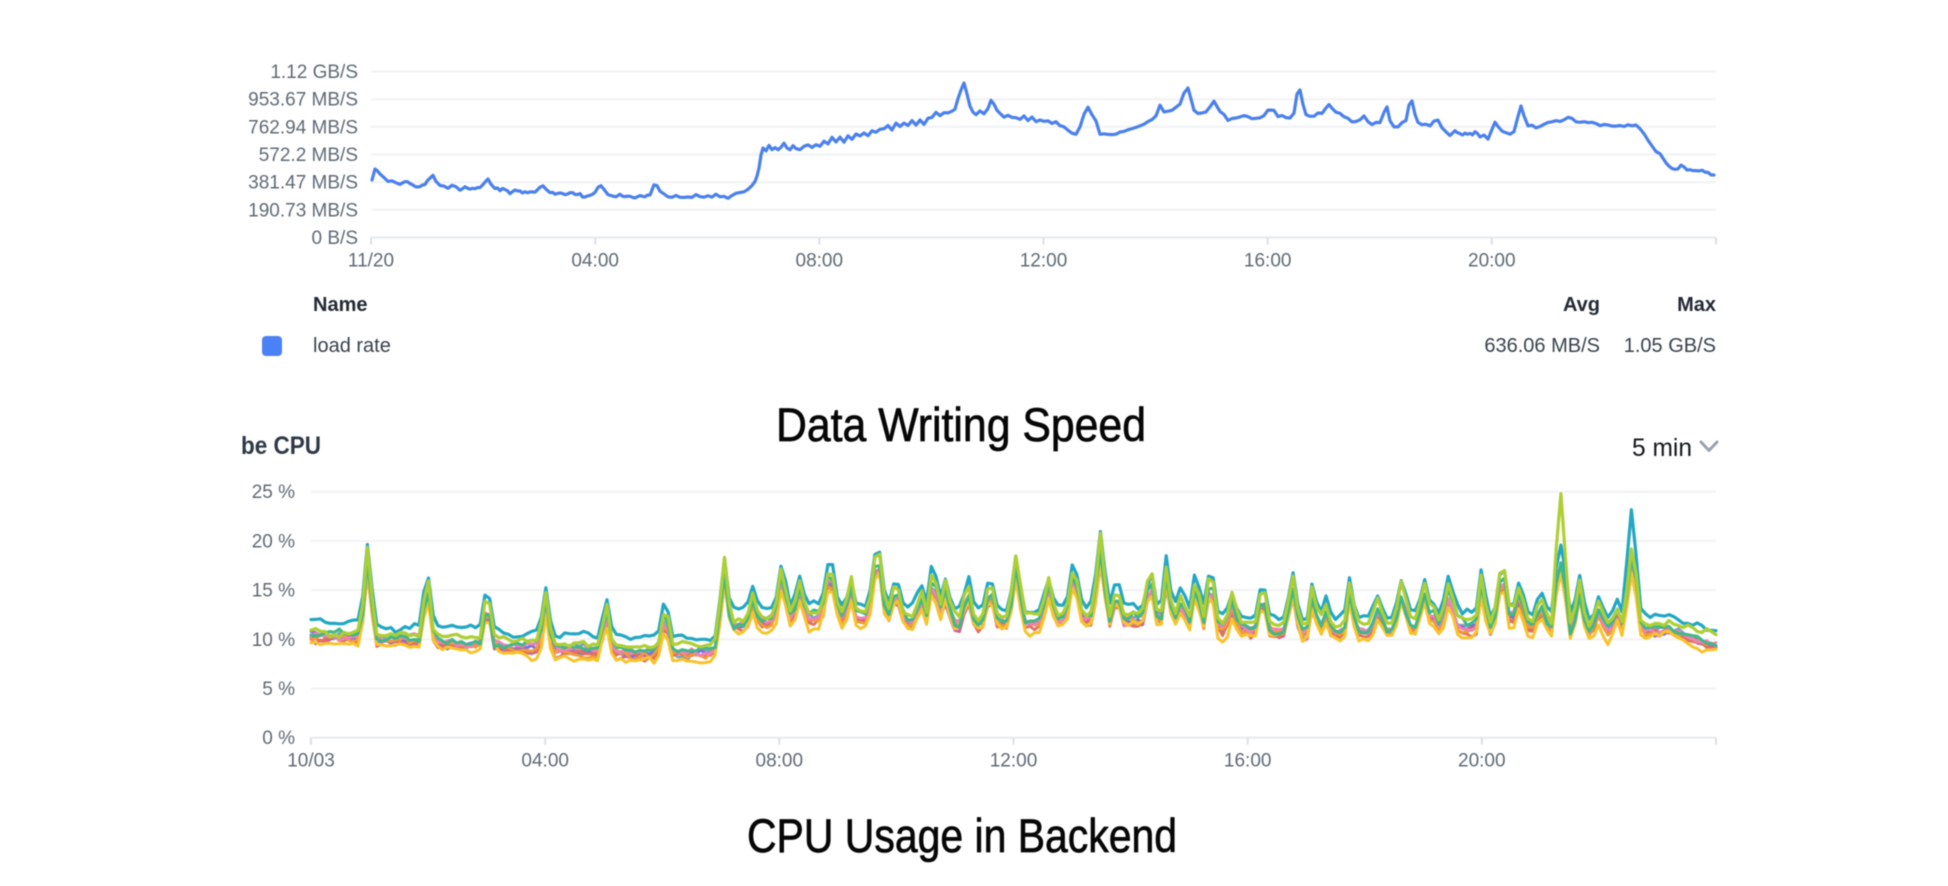 The image size is (1948, 886). Describe the element at coordinates (273, 591) in the screenshot. I see `svg-text: 15 %` at that location.